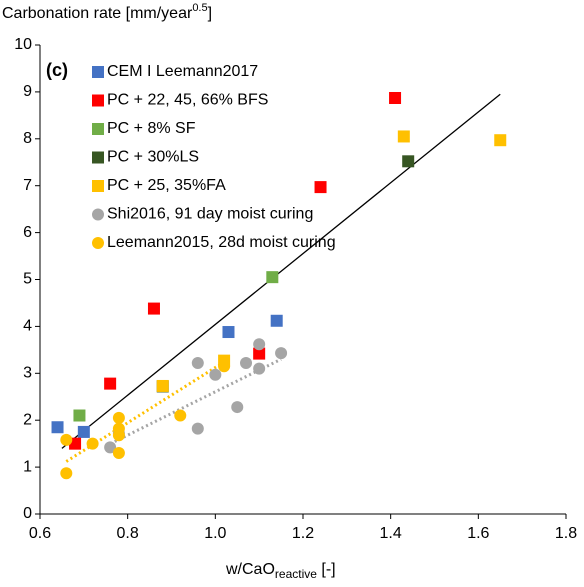 Image resolution: width=584 pixels, height=587 pixels. Describe the element at coordinates (57, 70) in the screenshot. I see `panel-label: (c)` at that location.